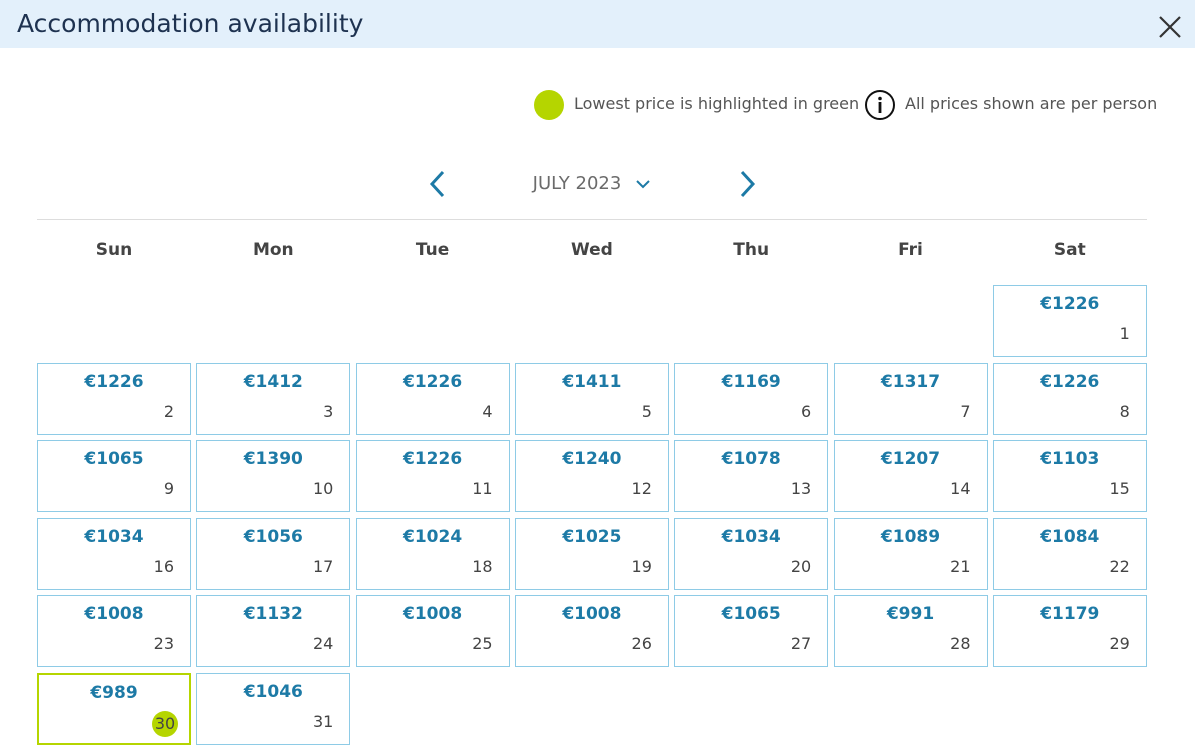 The height and width of the screenshot is (746, 1195). What do you see at coordinates (323, 566) in the screenshot?
I see `day-number: 17` at bounding box center [323, 566].